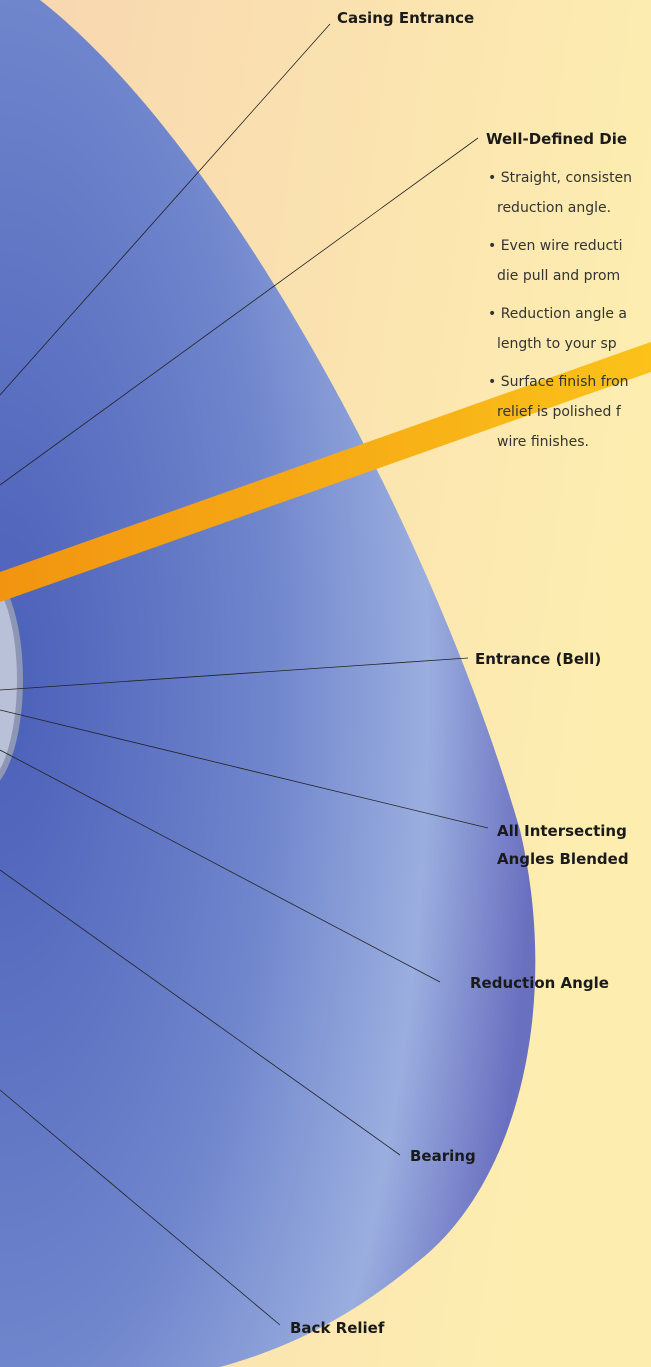 The height and width of the screenshot is (1367, 651). What do you see at coordinates (11, 680) in the screenshot?
I see `die-bore` at bounding box center [11, 680].